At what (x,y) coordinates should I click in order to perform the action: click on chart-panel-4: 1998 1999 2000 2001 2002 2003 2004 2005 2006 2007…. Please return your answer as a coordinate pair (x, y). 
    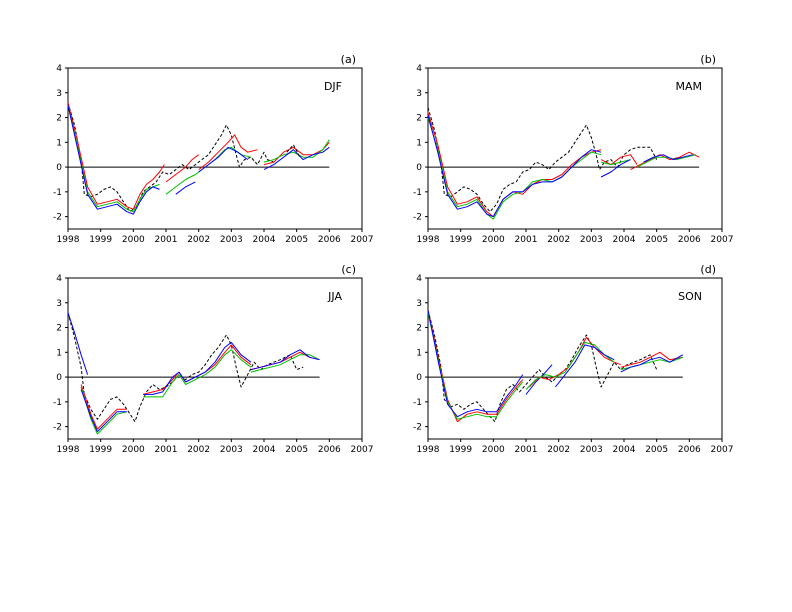
    Looking at the image, I should click on (573, 359).